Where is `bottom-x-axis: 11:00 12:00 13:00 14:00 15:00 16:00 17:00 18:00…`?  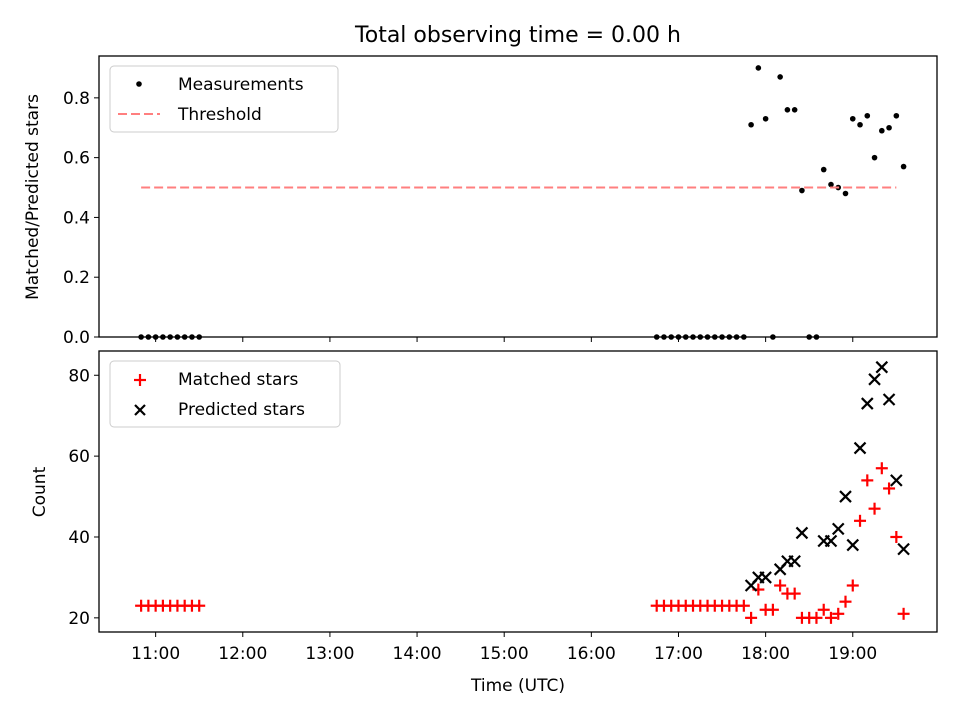
bottom-x-axis: 11:00 12:00 13:00 14:00 15:00 16:00 17:00 18:00… is located at coordinates (504, 648).